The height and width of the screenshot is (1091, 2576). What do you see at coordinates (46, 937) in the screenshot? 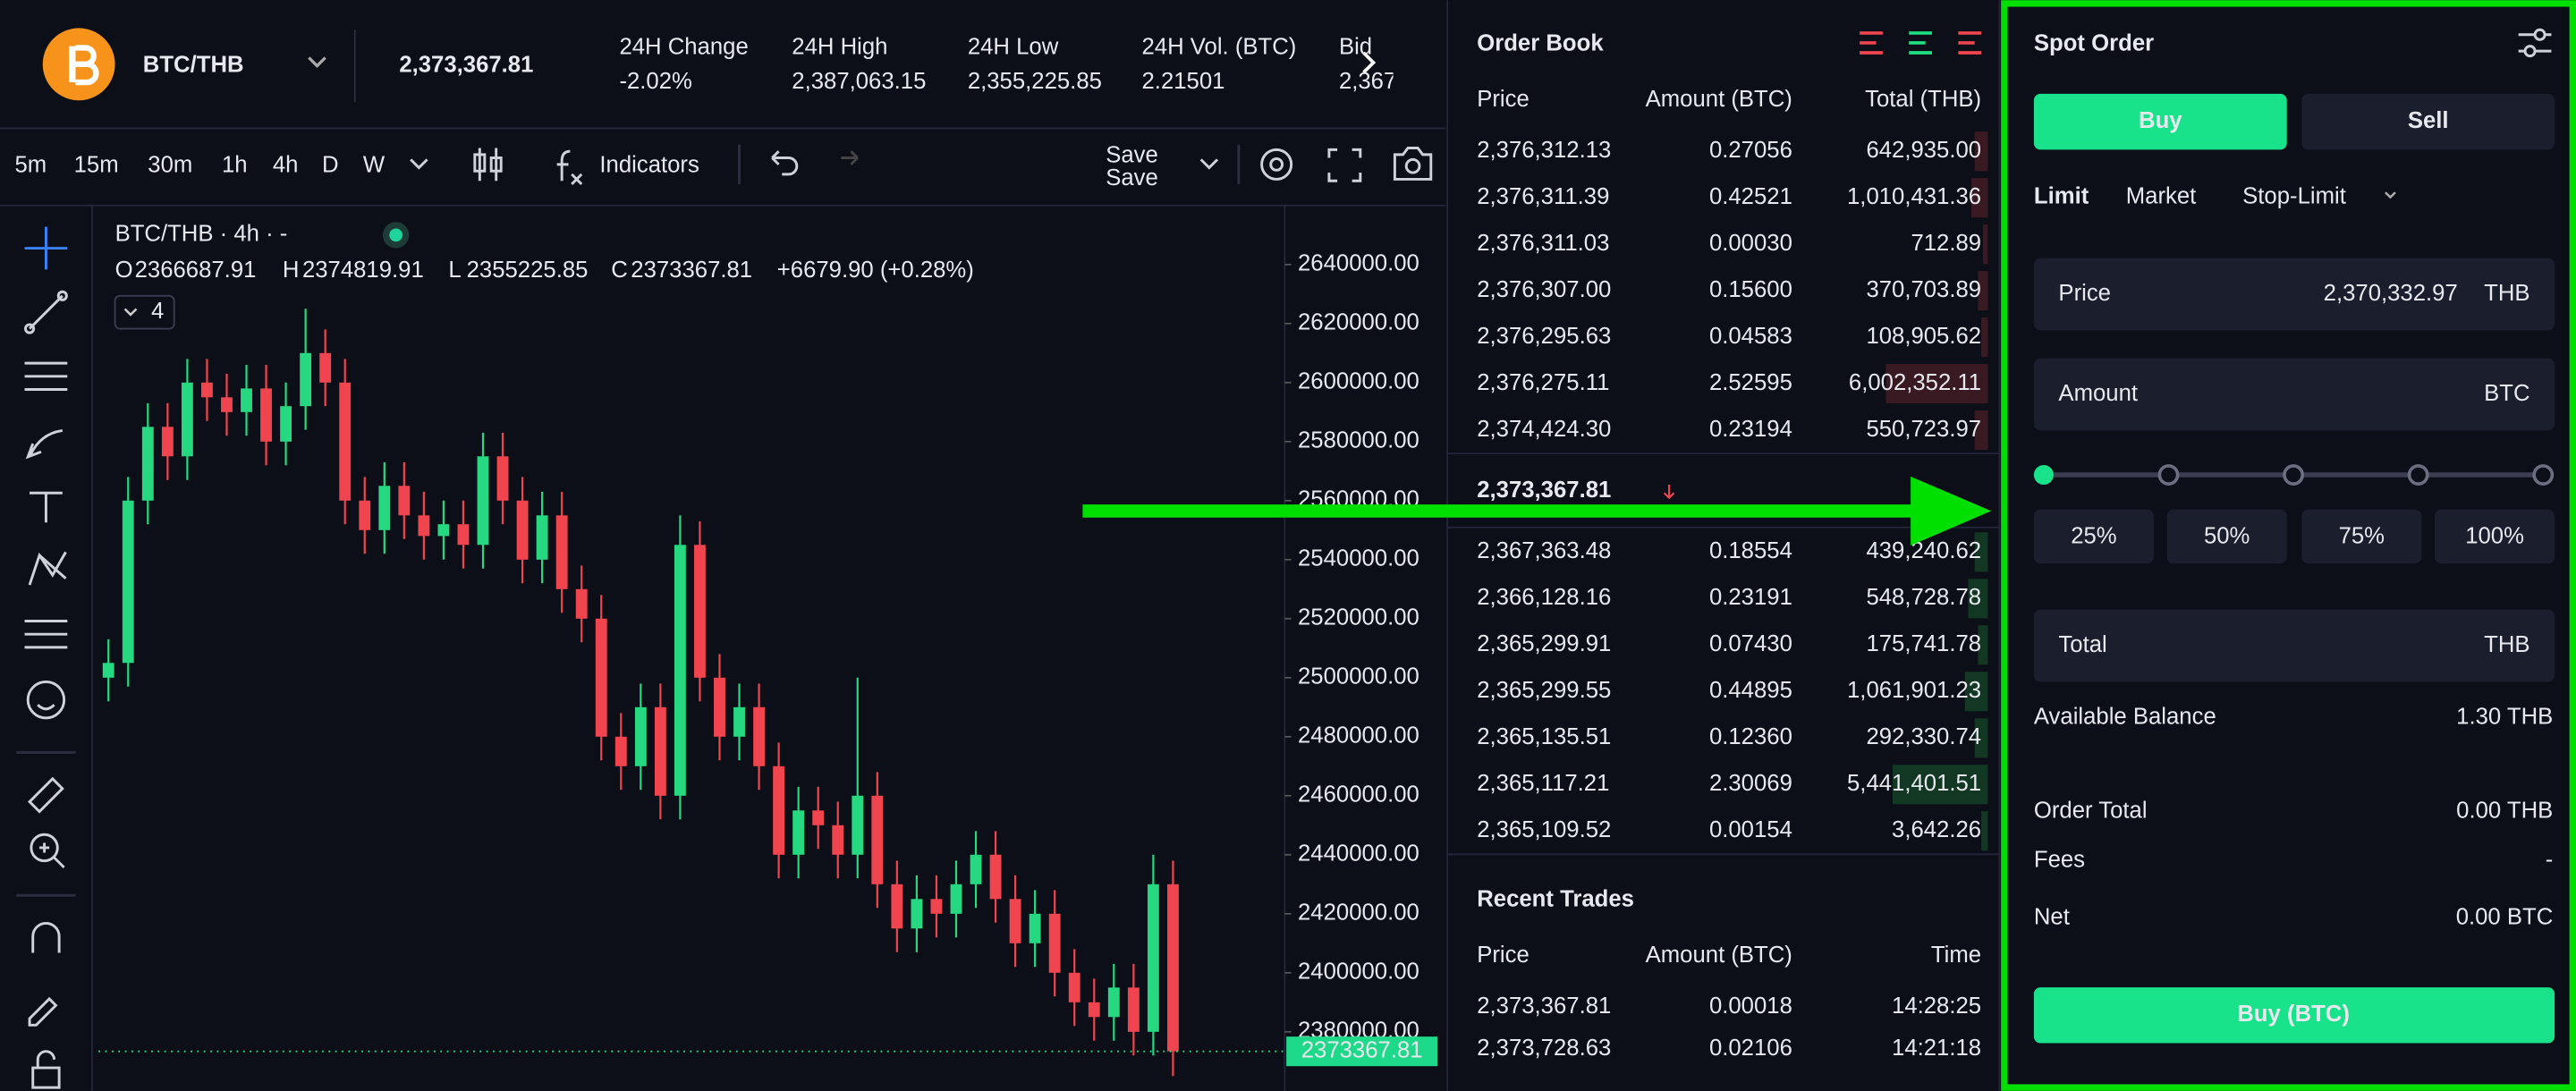
I see `magnet-tool` at bounding box center [46, 937].